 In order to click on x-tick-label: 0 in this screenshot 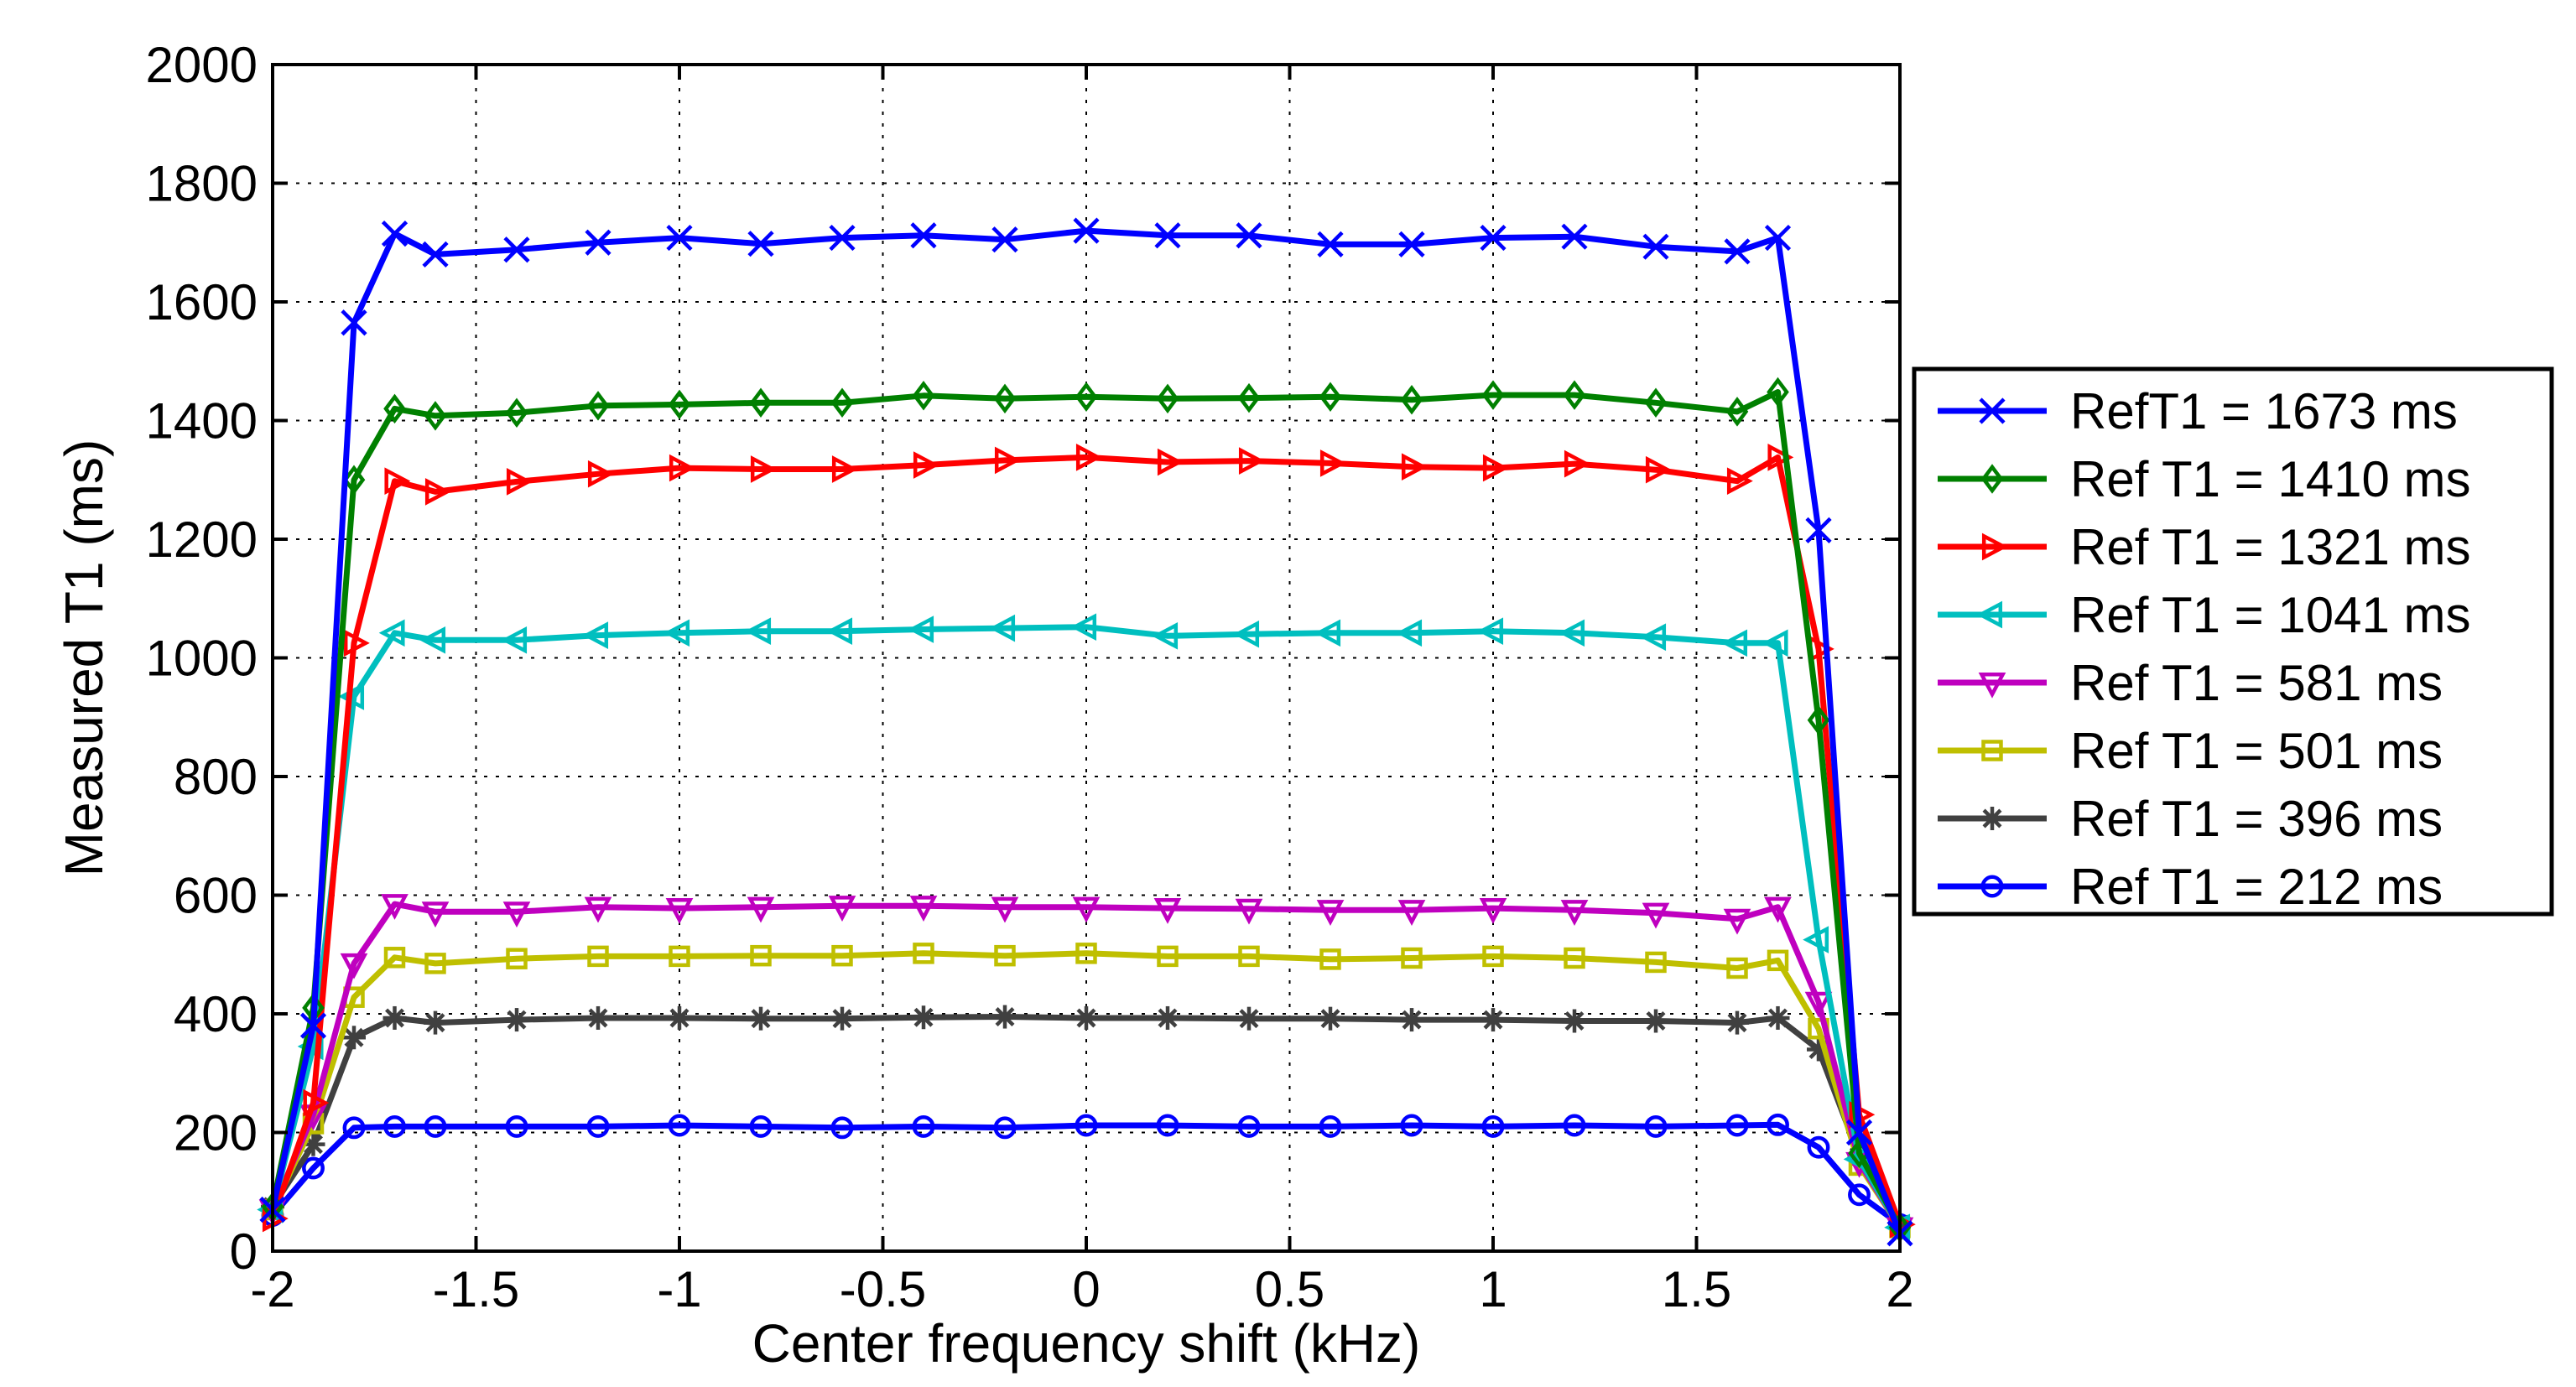, I will do `click(1086, 1289)`.